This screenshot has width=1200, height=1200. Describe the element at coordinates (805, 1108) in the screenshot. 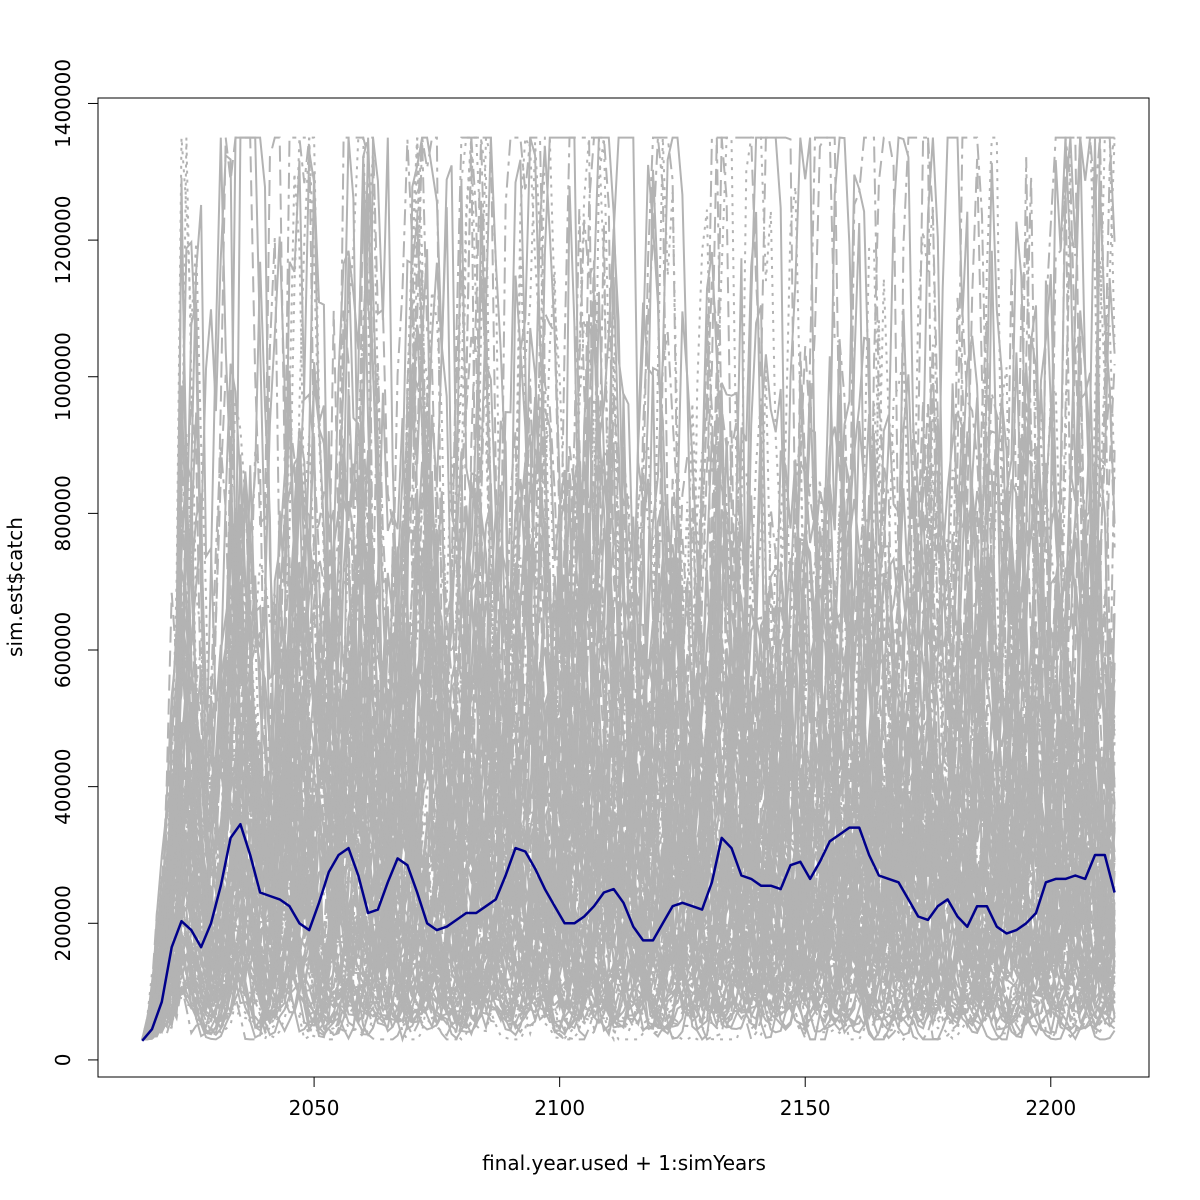

I see `x-tick-label: 2150` at that location.